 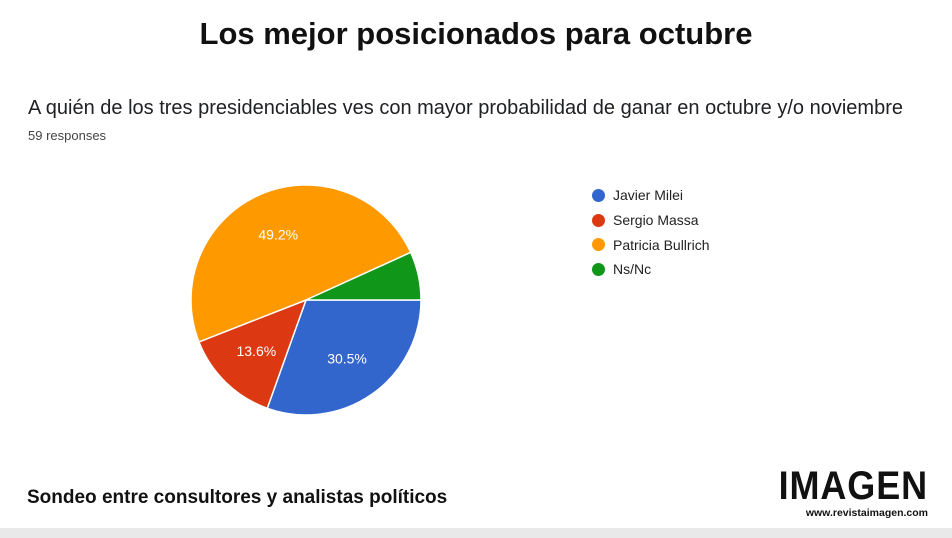 What do you see at coordinates (866, 513) in the screenshot?
I see `brand-url: www.revistaimagen.com` at bounding box center [866, 513].